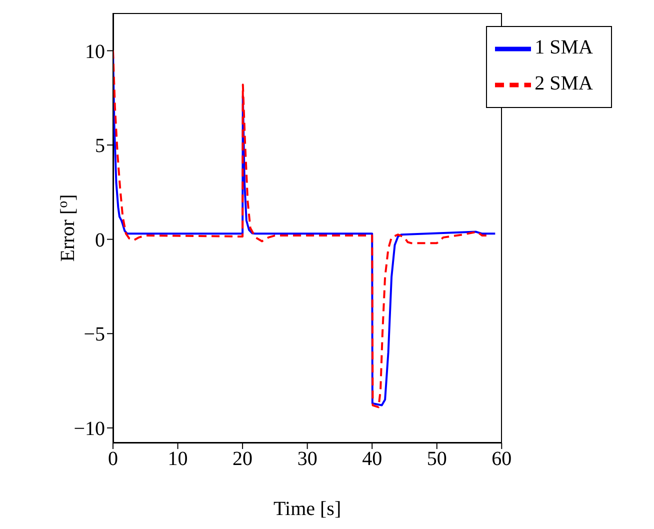 The width and height of the screenshot is (654, 529). What do you see at coordinates (307, 459) in the screenshot?
I see `x-tick-label: 30` at bounding box center [307, 459].